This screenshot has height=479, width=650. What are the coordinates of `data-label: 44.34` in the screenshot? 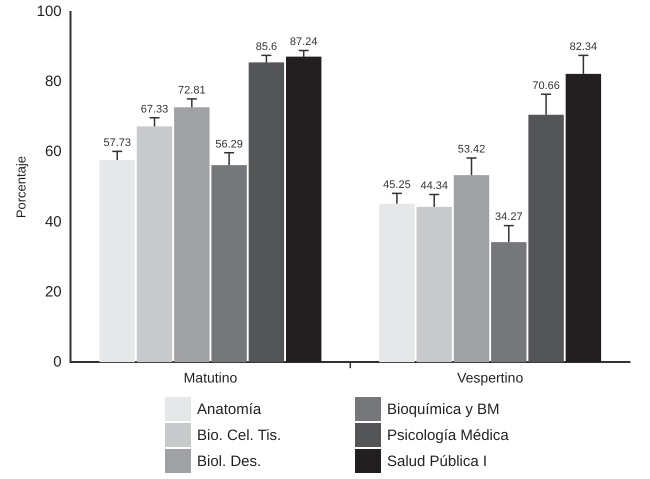 It's located at (434, 186).